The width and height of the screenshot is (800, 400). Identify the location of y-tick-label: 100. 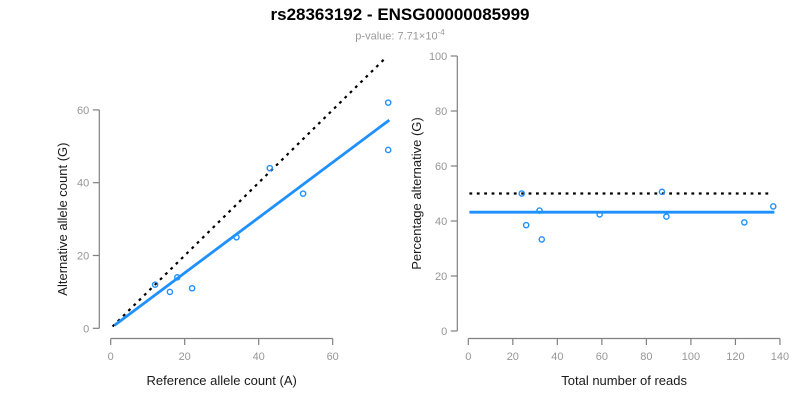
(438, 57).